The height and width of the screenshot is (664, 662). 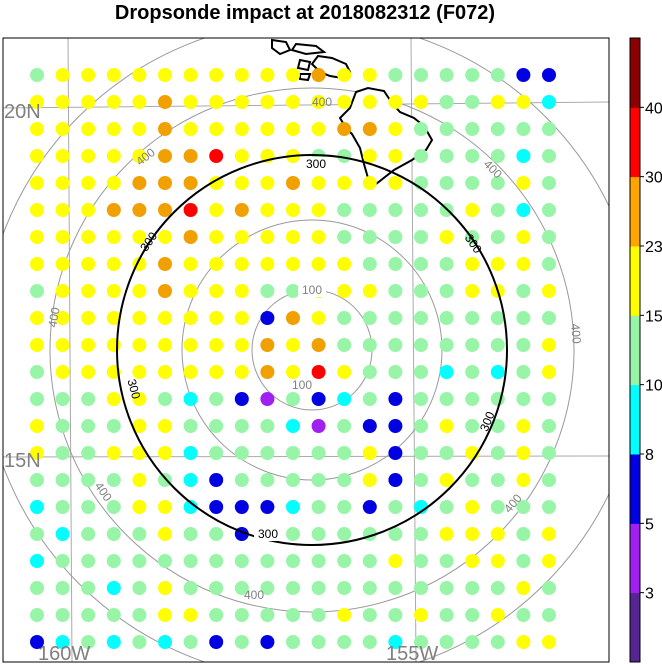 What do you see at coordinates (653, 386) in the screenshot?
I see `colorbar-tick-label: 10` at bounding box center [653, 386].